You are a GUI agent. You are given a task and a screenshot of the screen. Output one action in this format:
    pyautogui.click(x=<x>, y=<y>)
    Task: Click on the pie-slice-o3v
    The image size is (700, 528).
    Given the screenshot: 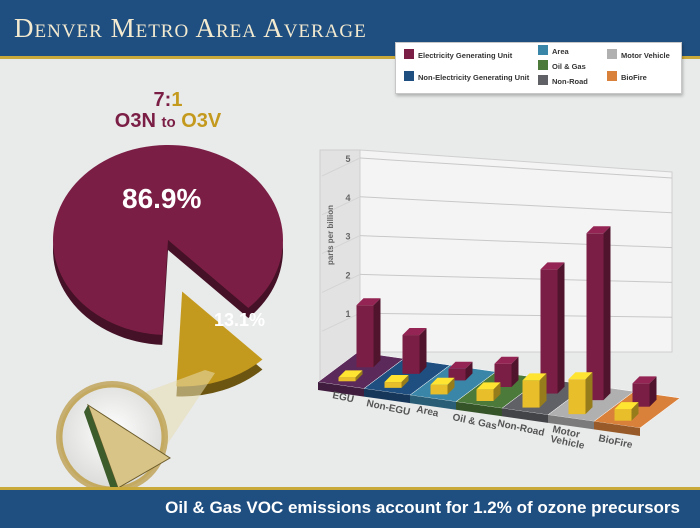 What is the action you would take?
    pyautogui.click(x=219, y=339)
    